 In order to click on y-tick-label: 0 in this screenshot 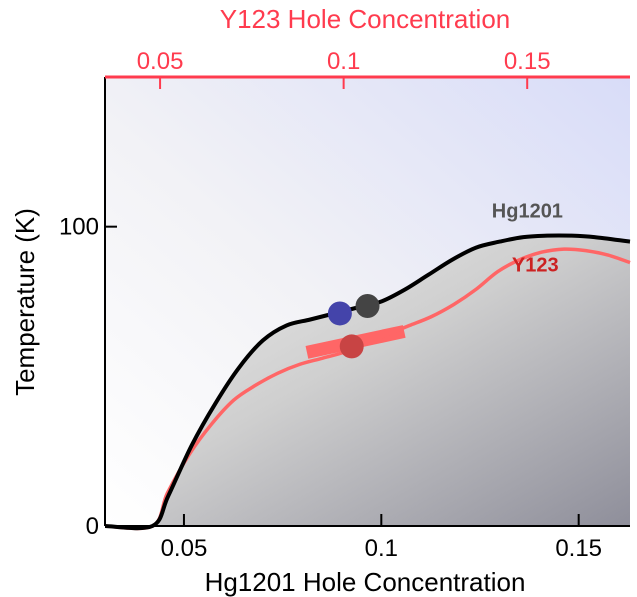, I will do `click(92, 526)`.